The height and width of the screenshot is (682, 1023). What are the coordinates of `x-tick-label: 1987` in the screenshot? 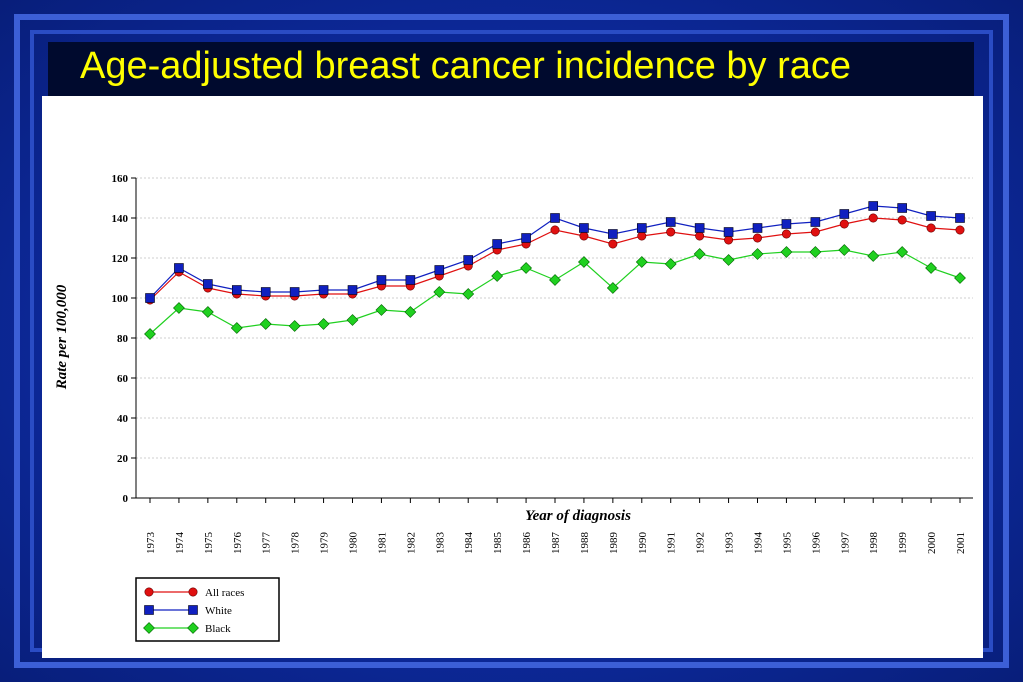 It's located at (556, 543).